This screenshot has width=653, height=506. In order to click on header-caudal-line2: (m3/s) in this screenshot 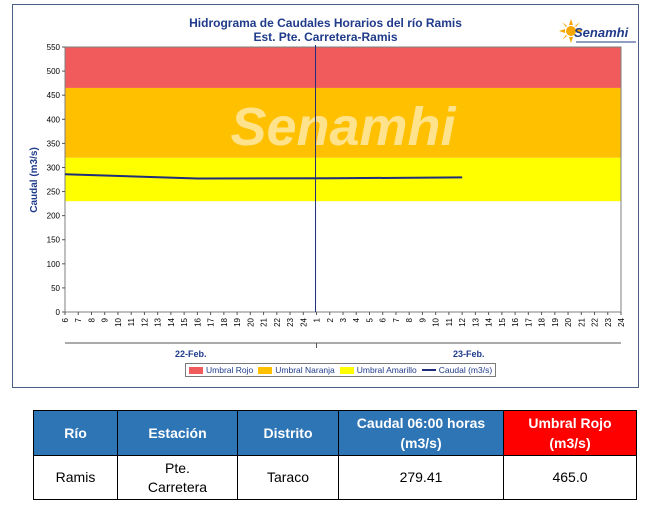, I will do `click(421, 443)`.